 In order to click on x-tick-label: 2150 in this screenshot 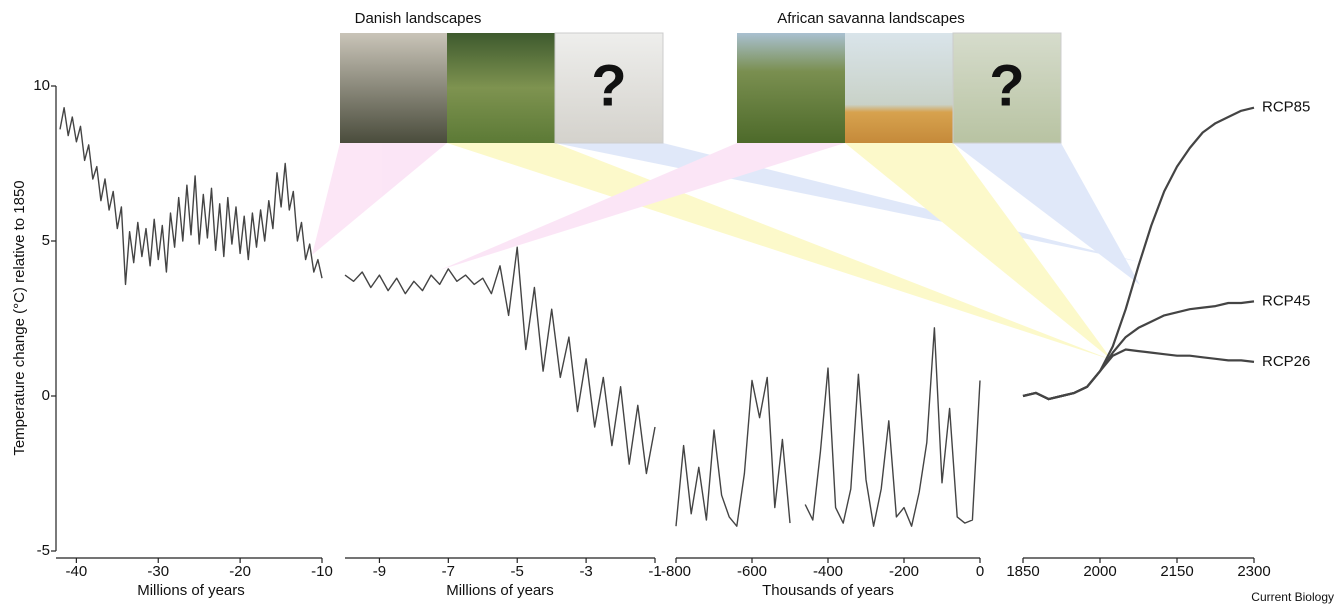, I will do `click(1176, 571)`.